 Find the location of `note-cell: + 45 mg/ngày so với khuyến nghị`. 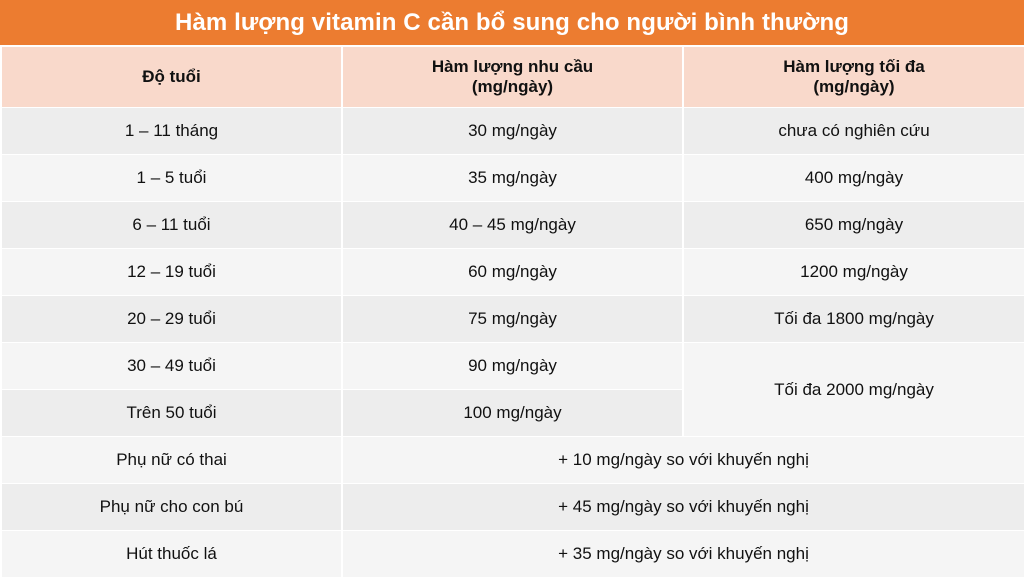

note-cell: + 45 mg/ngày so với khuyến nghị is located at coordinates (682, 507).